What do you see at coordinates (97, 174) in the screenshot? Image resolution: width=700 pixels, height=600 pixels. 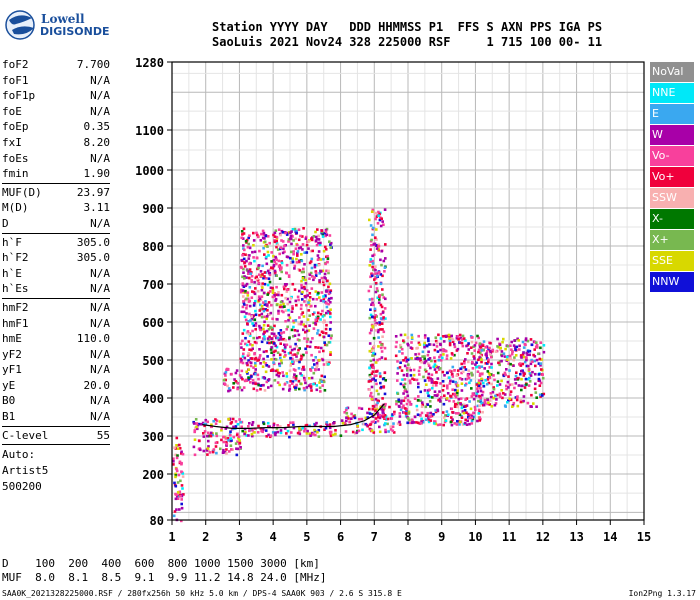 I see `param-value: 1.90` at bounding box center [97, 174].